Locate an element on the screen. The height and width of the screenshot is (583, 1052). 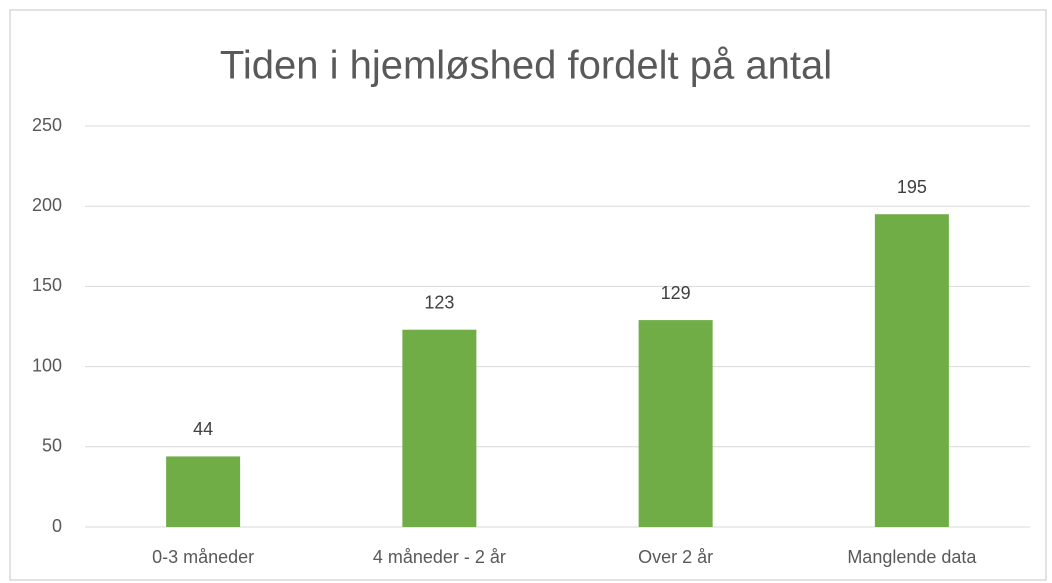
data-label: 44 is located at coordinates (203, 429).